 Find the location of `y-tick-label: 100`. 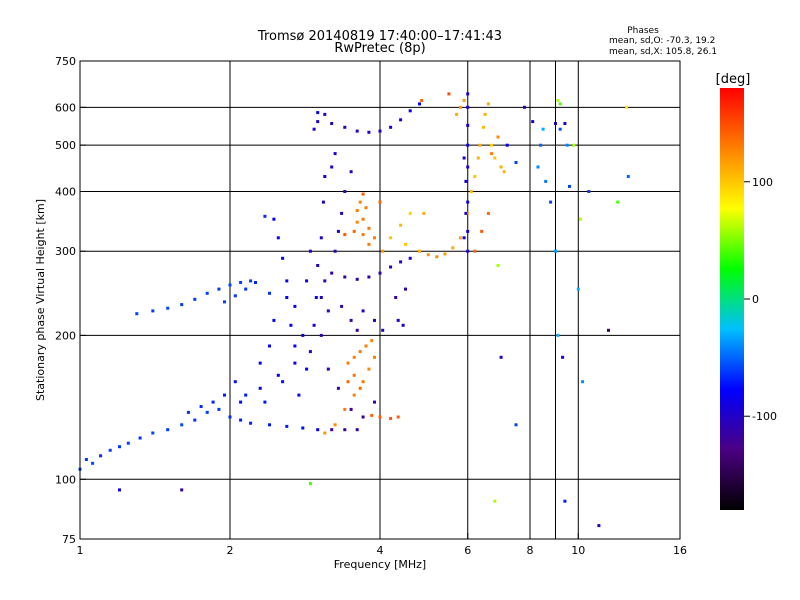

y-tick-label: 100 is located at coordinates (65, 479).